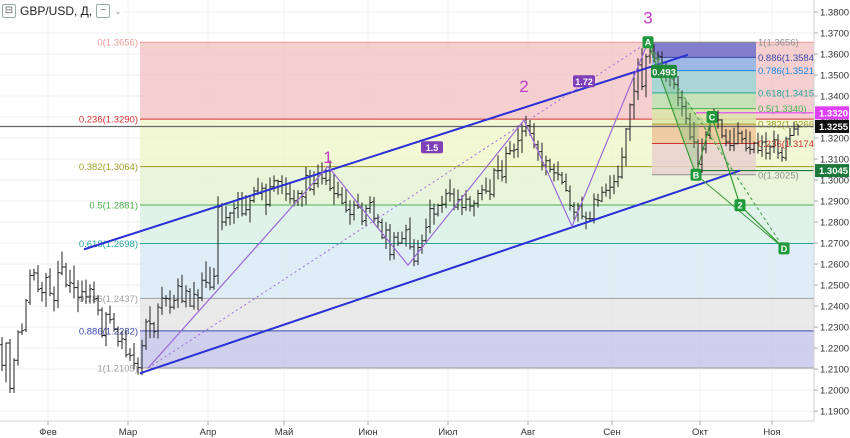 The image size is (850, 438). Describe the element at coordinates (56, 11) in the screenshot. I see `symbol-title: GBP/USD, Д,` at that location.